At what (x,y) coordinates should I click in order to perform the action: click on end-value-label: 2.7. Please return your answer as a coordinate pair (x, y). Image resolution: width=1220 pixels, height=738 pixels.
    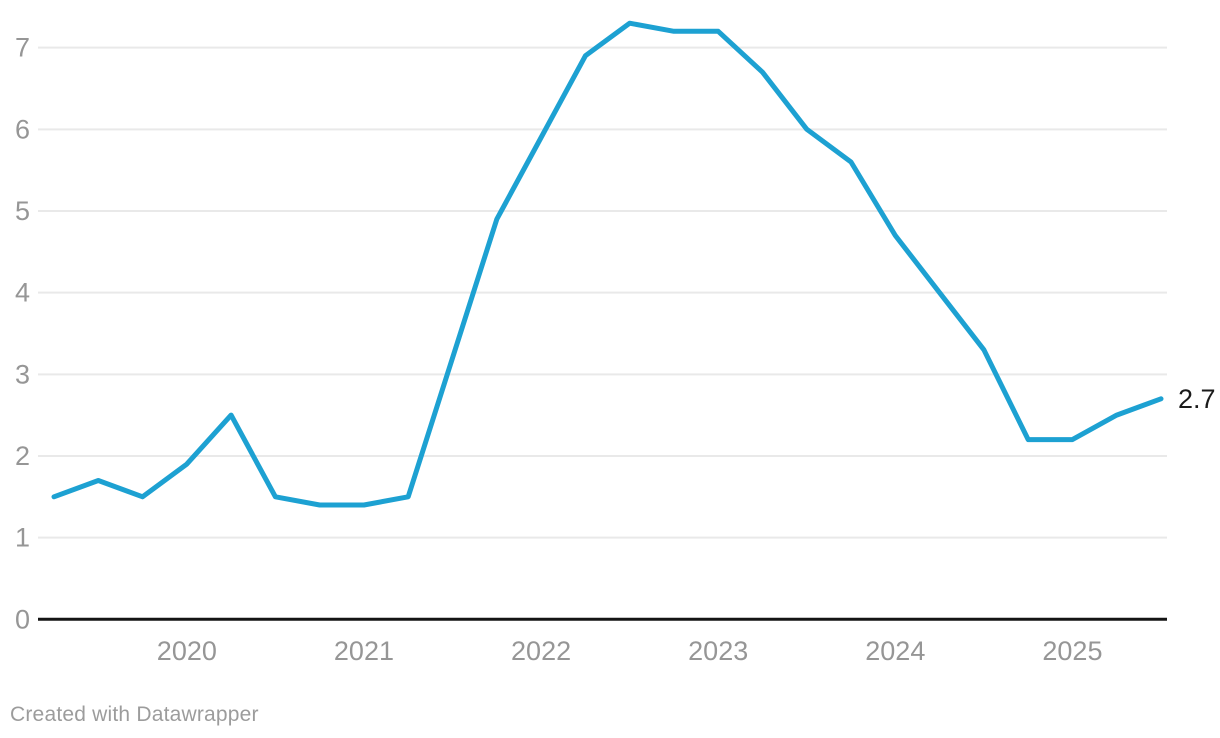
    Looking at the image, I should click on (1197, 399).